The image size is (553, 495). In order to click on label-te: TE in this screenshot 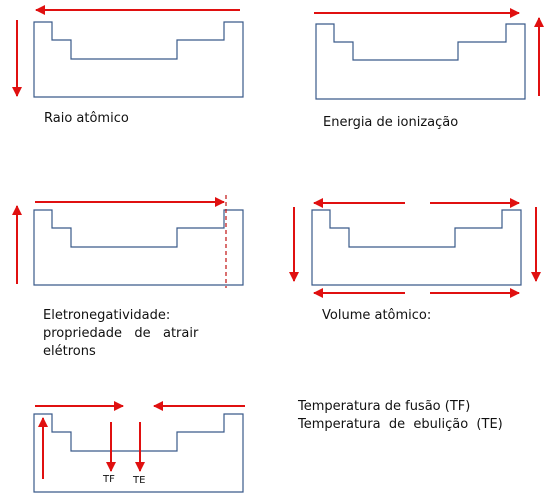, I will do `click(139, 480)`.